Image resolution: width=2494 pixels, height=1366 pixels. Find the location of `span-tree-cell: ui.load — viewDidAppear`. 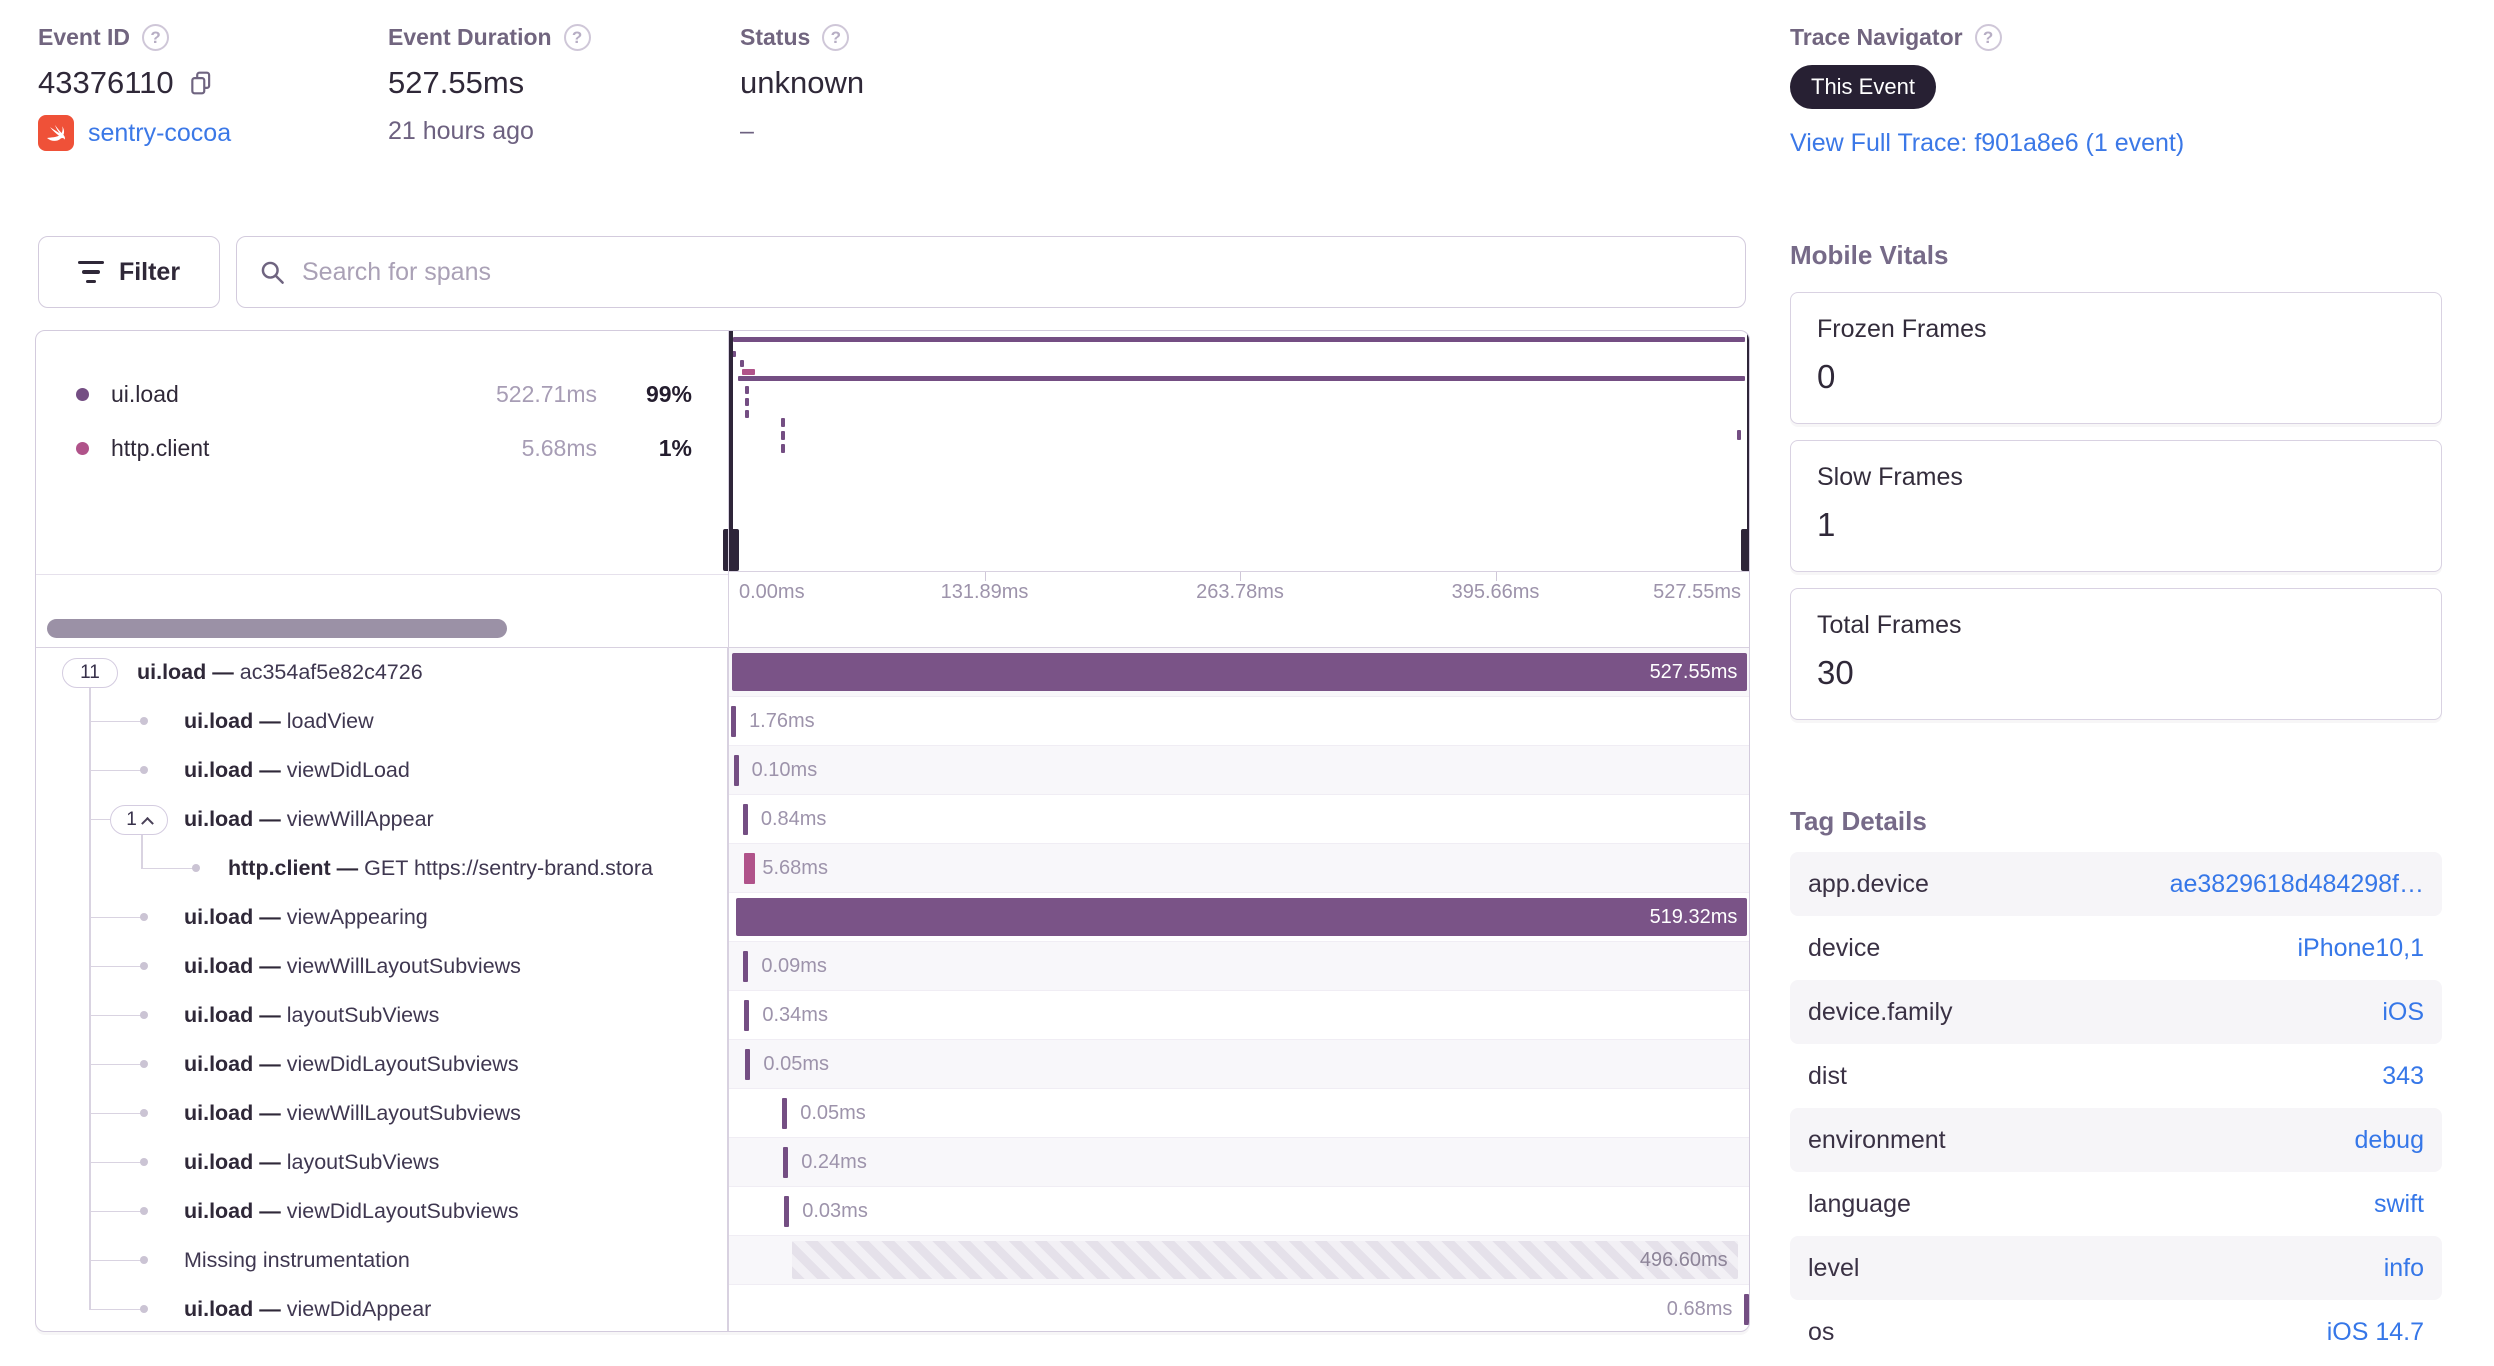

span-tree-cell: ui.load — viewDidAppear is located at coordinates (382, 1308).